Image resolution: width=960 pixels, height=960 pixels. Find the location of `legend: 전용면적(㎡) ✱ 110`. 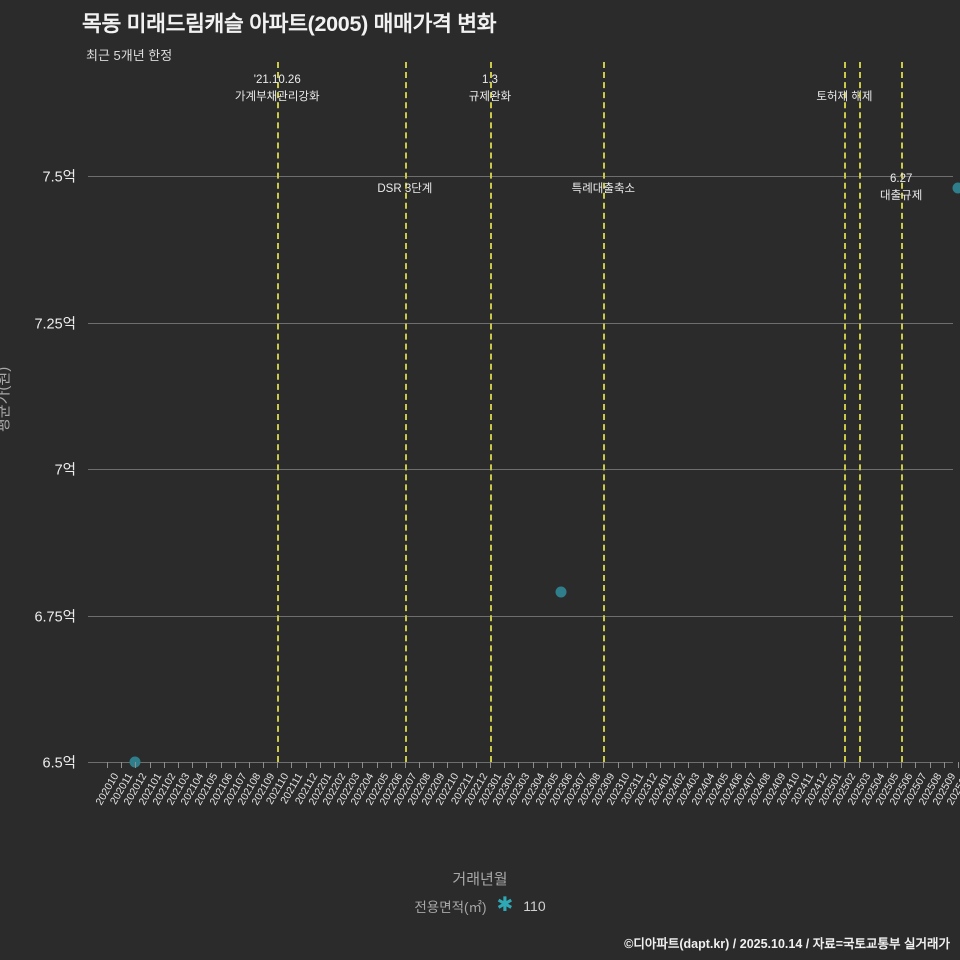

legend: 전용면적(㎡) ✱ 110 is located at coordinates (480, 905).